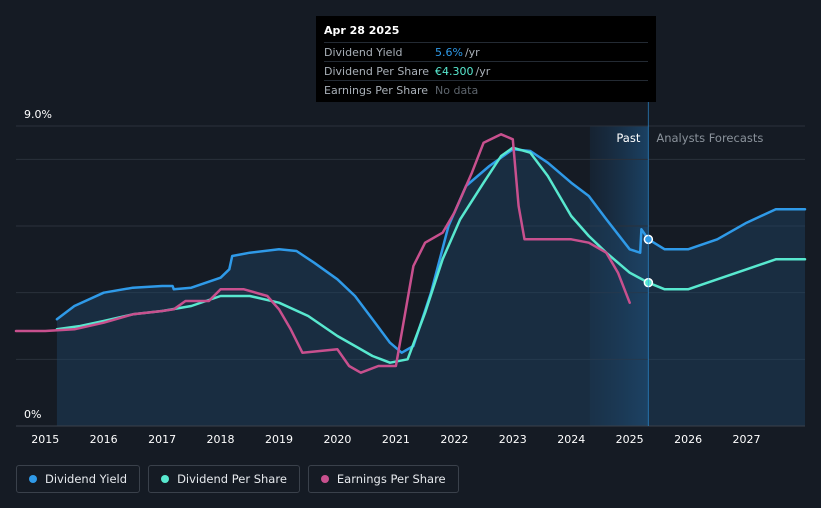 The width and height of the screenshot is (821, 508). What do you see at coordinates (86, 479) in the screenshot?
I see `legend-label: Dividend Yield` at bounding box center [86, 479].